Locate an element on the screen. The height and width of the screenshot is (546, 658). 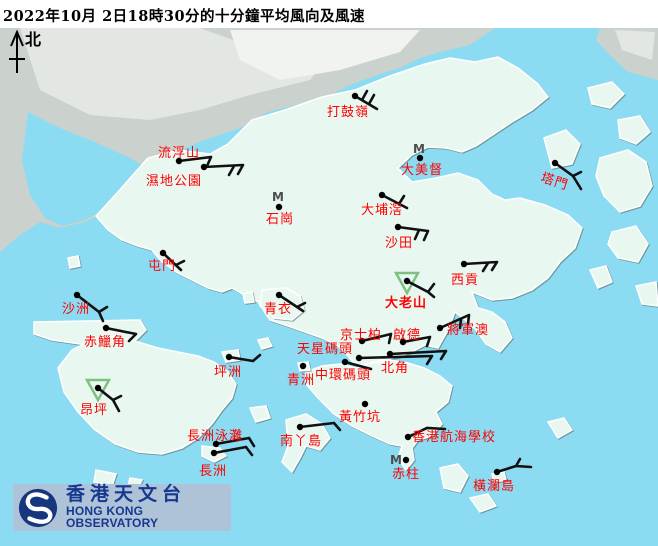
station-lau-fau-shan: 流浮山 is located at coordinates (185, 157).